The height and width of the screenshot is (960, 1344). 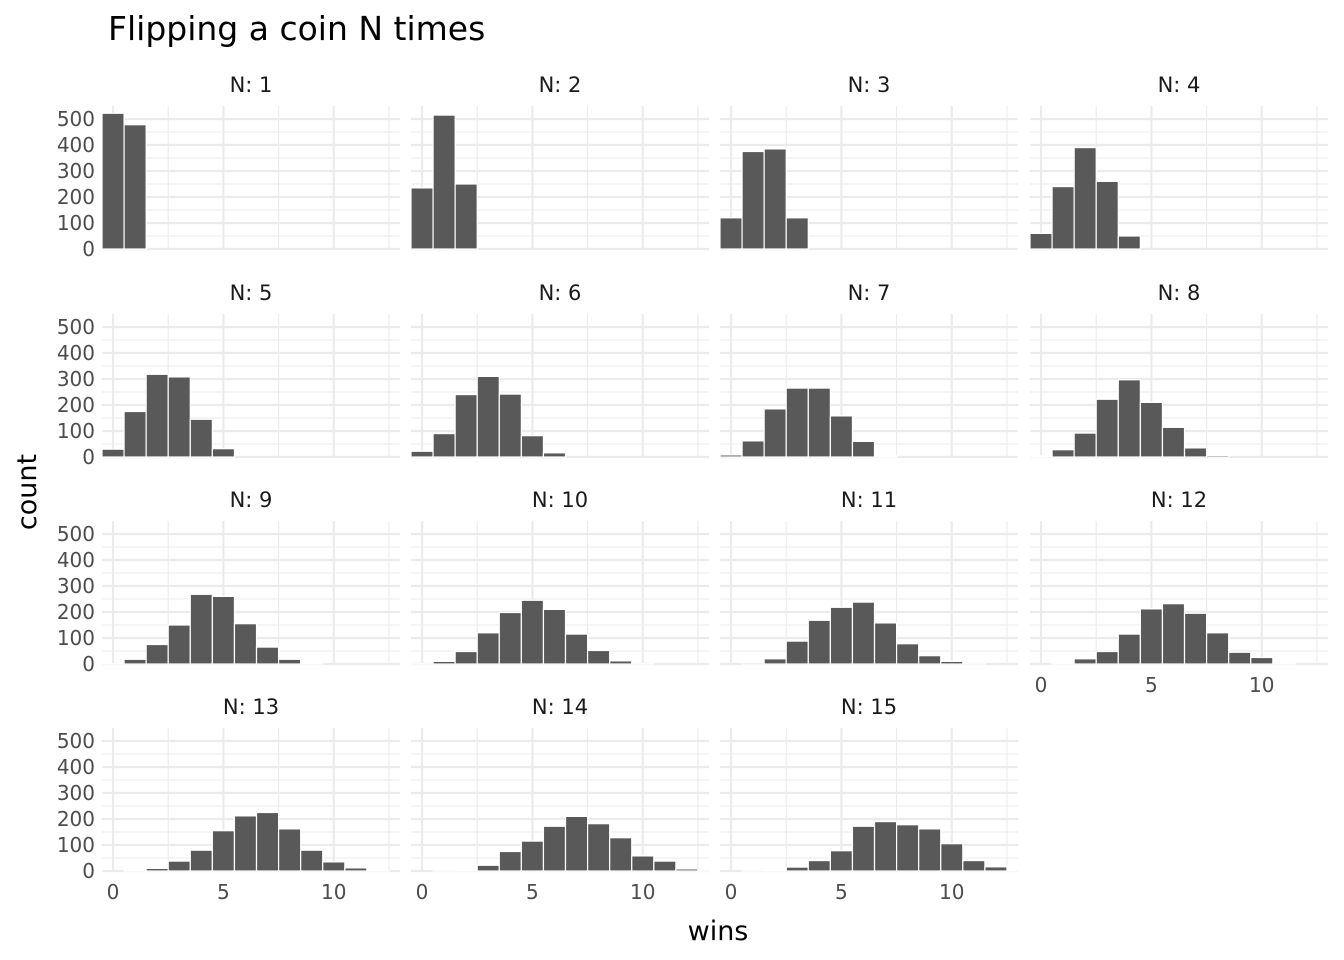 I want to click on y-tick-label: 100, so click(x=76, y=638).